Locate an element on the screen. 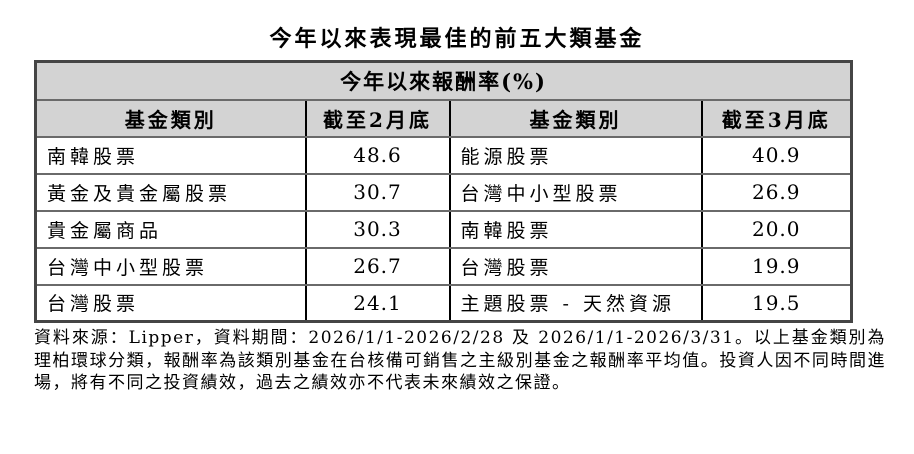 The image size is (914, 454). return-value-cell: 19.9 is located at coordinates (776, 266).